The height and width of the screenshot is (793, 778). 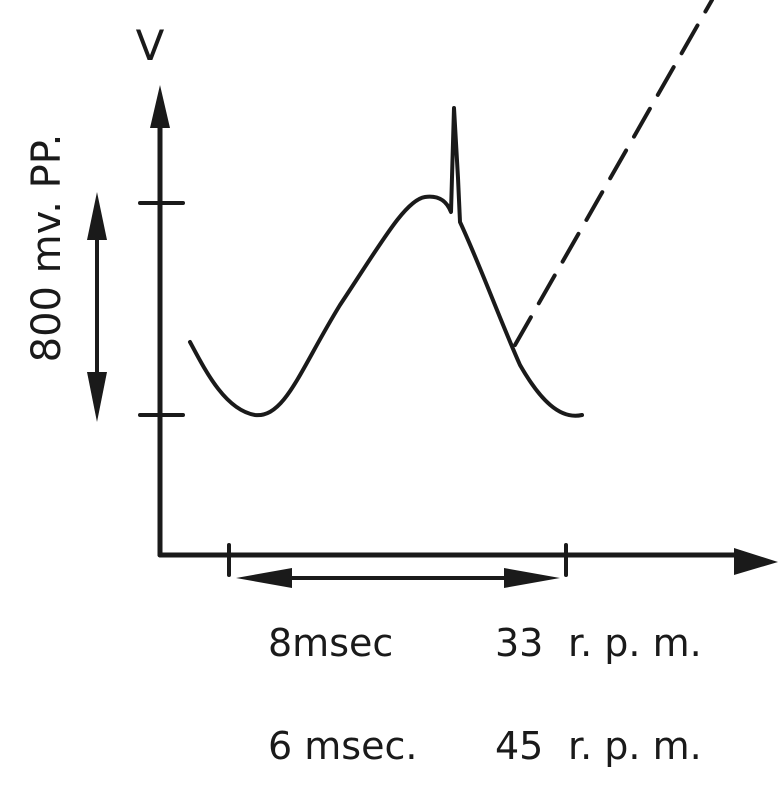 What do you see at coordinates (635, 643) in the screenshot?
I see `timing-unit-1: r. p. m.` at bounding box center [635, 643].